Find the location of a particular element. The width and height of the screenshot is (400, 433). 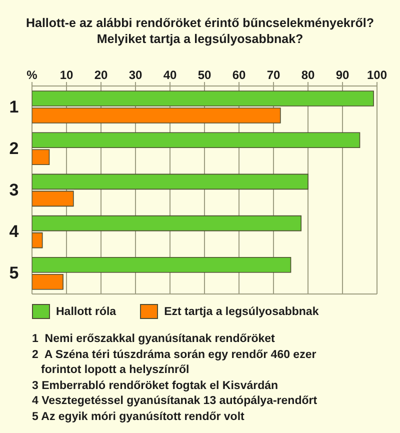

x-tick-label: 70 is located at coordinates (273, 75).